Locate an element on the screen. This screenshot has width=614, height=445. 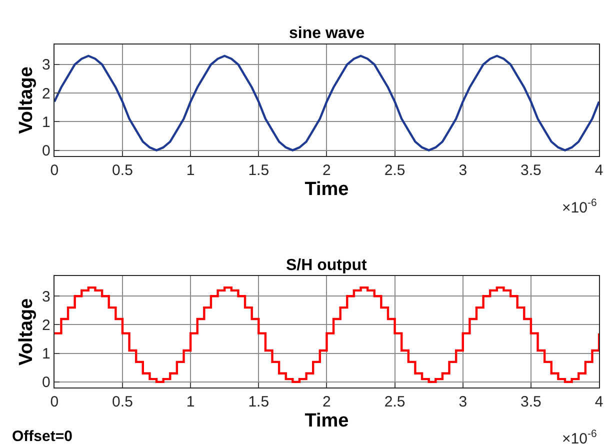
chart-title: S/H output is located at coordinates (327, 265).